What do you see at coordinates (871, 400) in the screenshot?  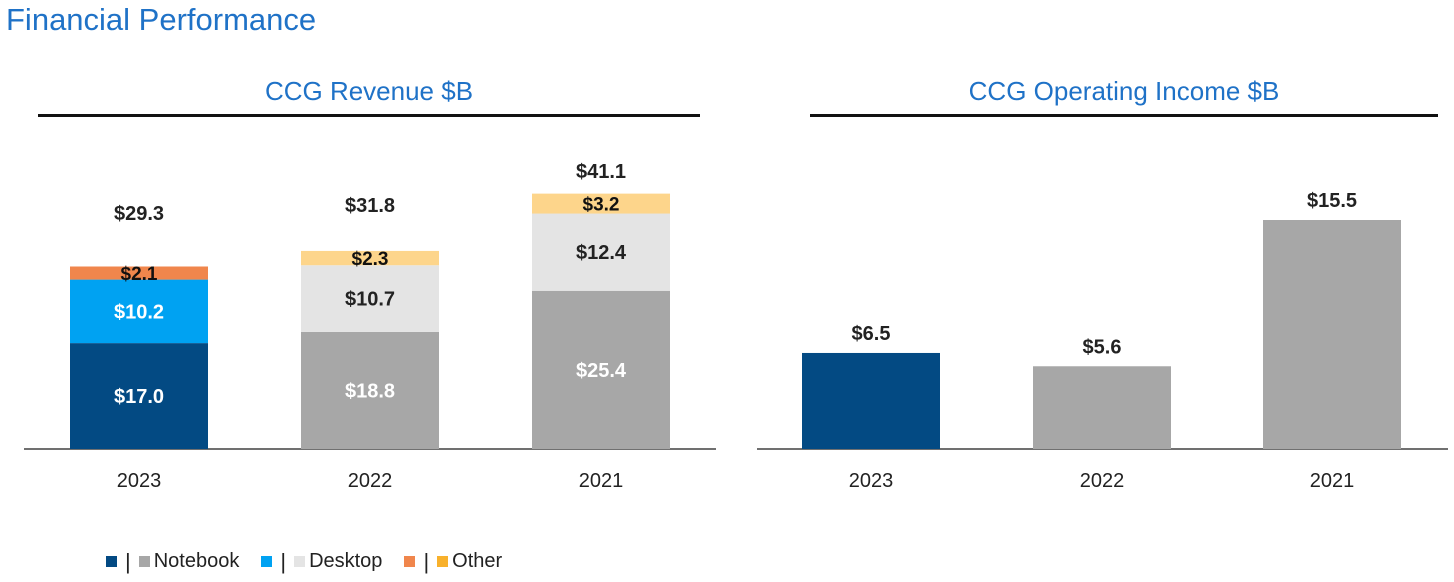 I see `income-bar-2023` at bounding box center [871, 400].